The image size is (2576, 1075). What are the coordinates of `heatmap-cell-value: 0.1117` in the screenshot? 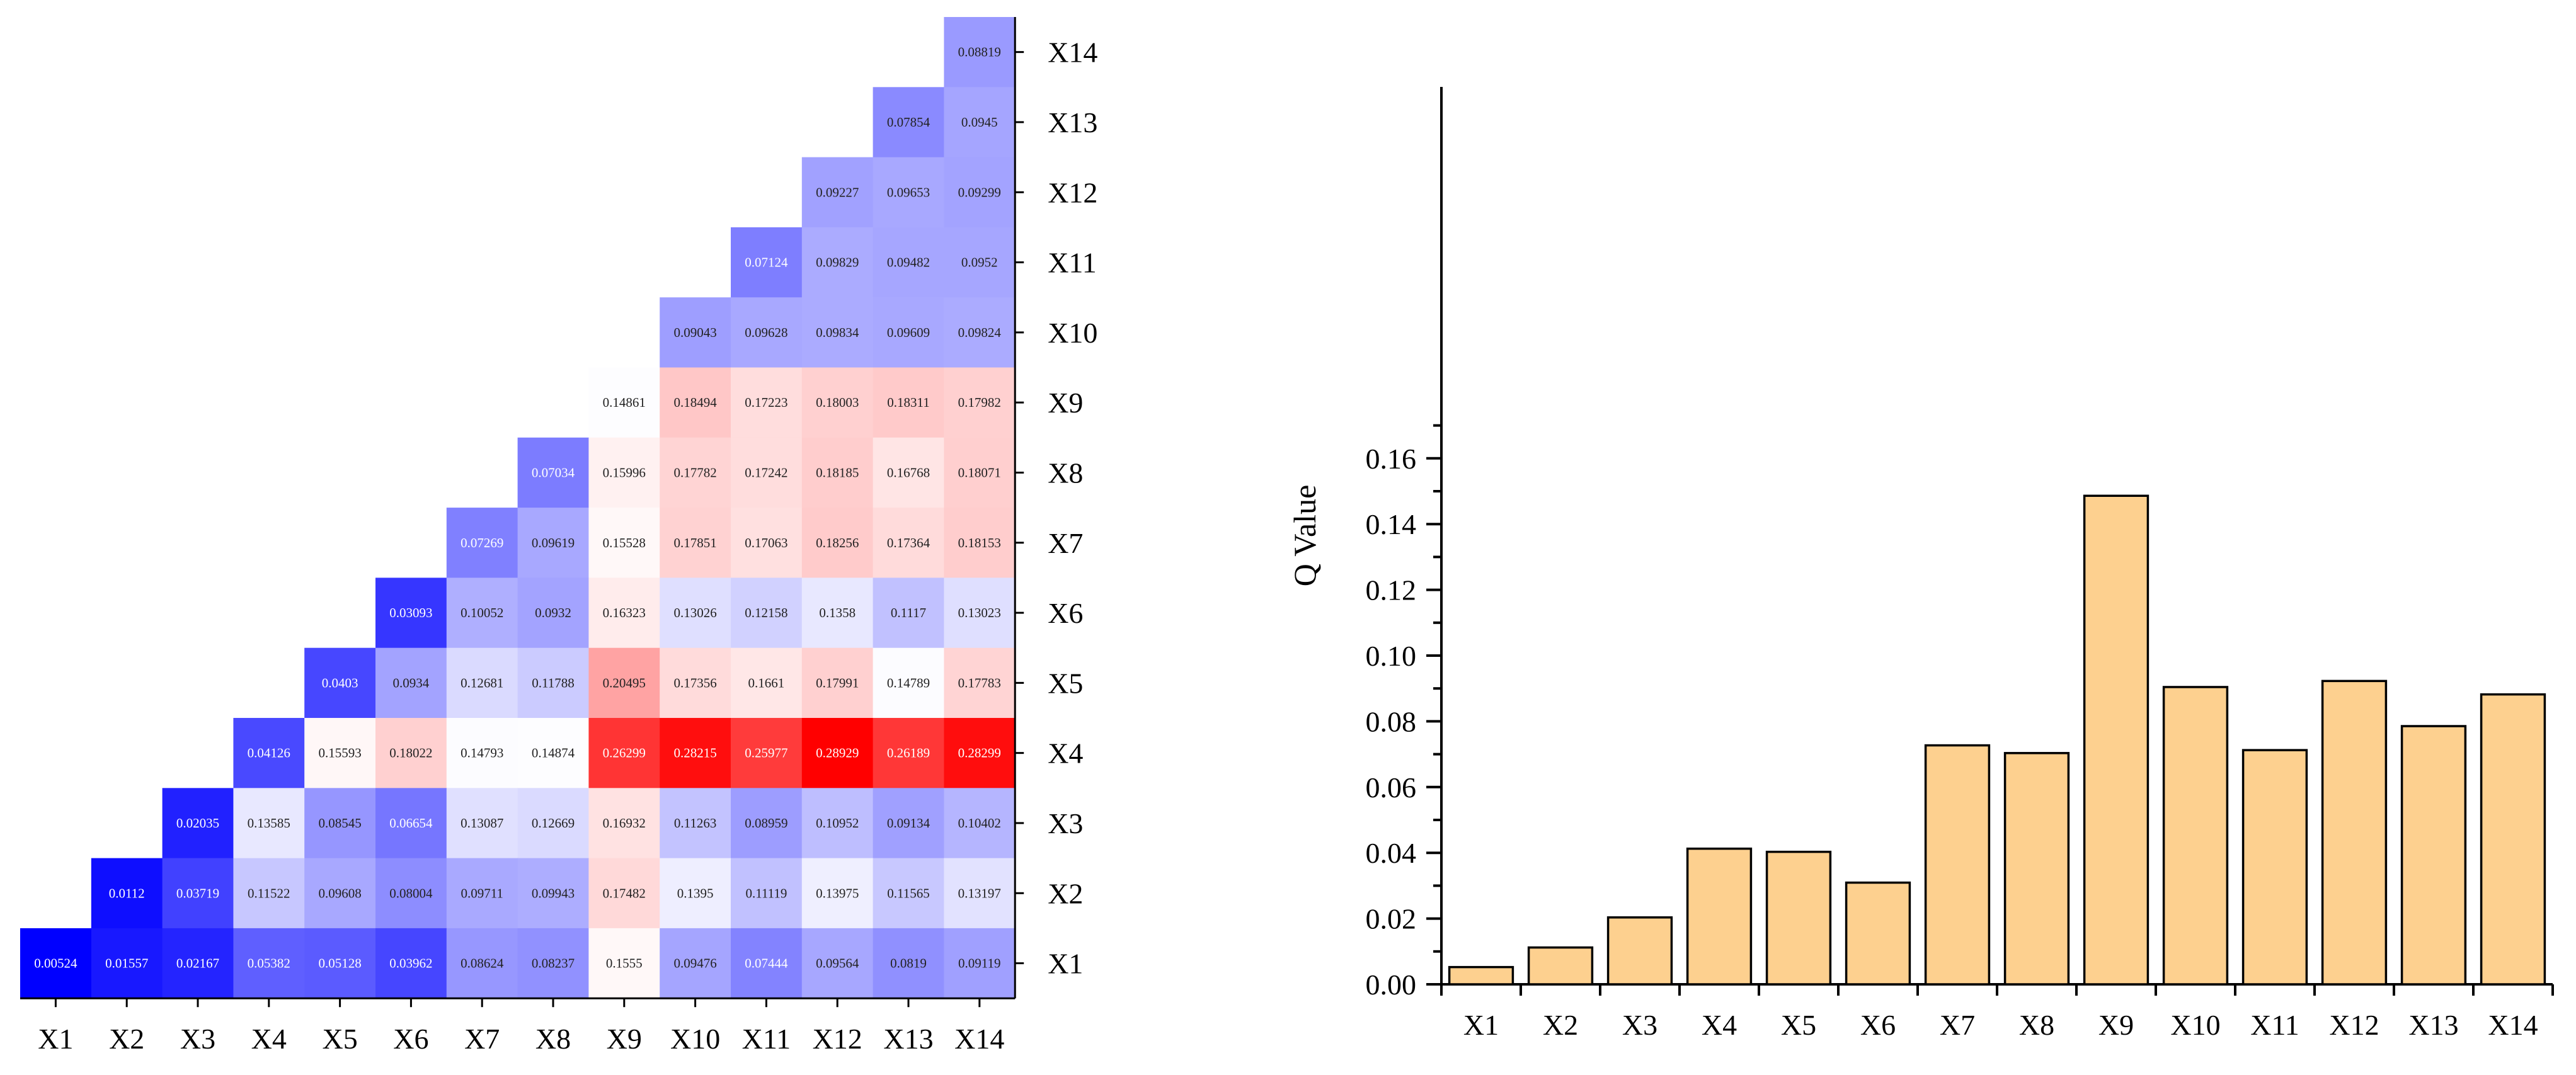 It's located at (909, 612).